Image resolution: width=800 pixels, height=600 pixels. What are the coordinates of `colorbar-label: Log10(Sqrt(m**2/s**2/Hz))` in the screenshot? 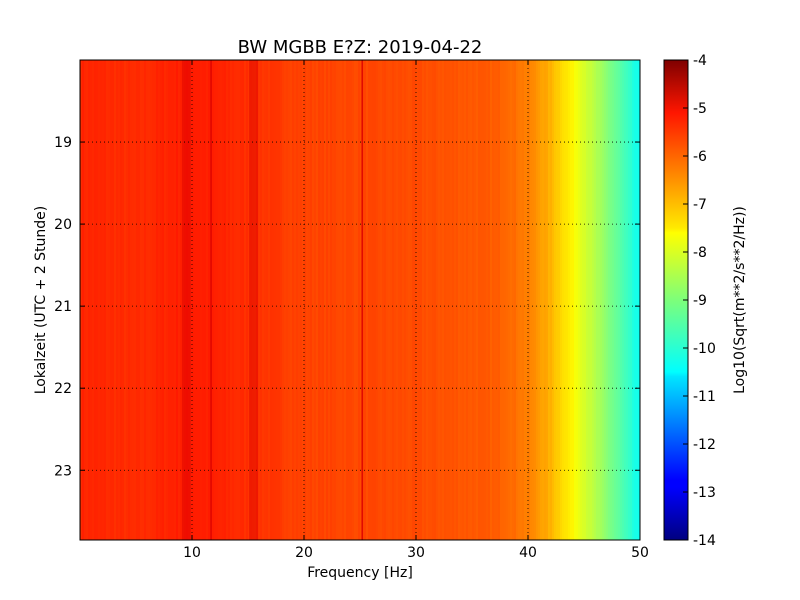 It's located at (740, 300).